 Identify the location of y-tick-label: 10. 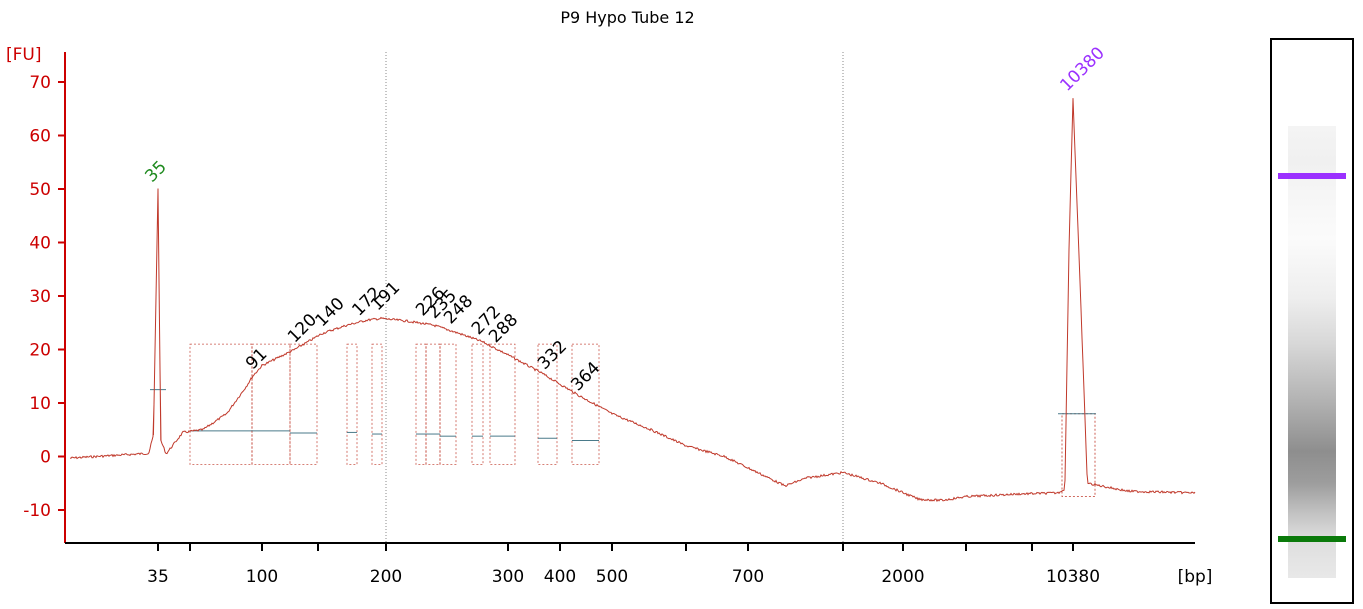
(40, 404).